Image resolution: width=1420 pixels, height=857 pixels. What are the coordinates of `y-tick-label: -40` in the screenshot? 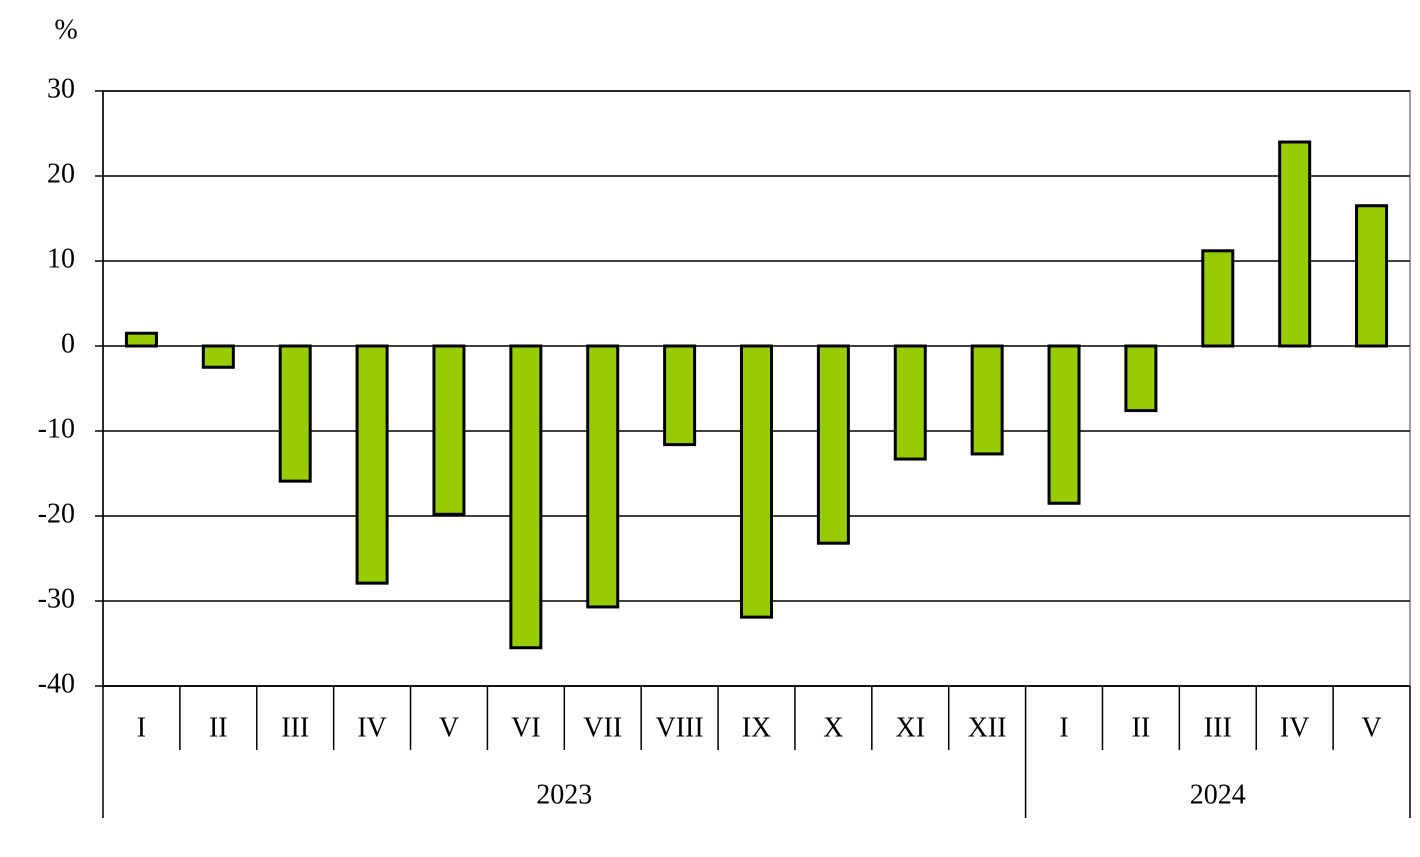 It's located at (56, 683).